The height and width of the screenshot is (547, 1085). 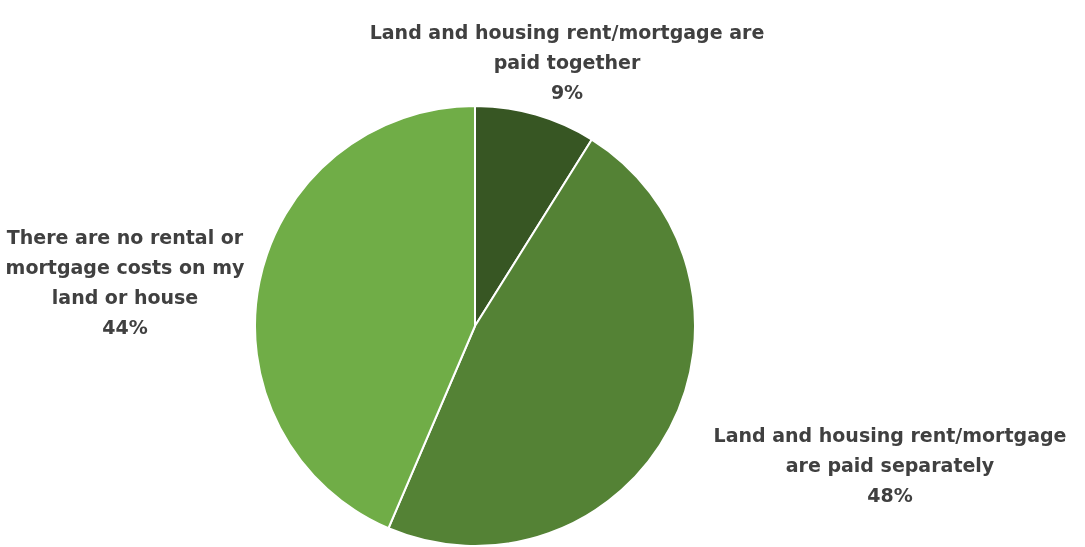 What do you see at coordinates (125, 267) in the screenshot?
I see `slice-label: There are no rental or mortgage costs on my land or house` at bounding box center [125, 267].